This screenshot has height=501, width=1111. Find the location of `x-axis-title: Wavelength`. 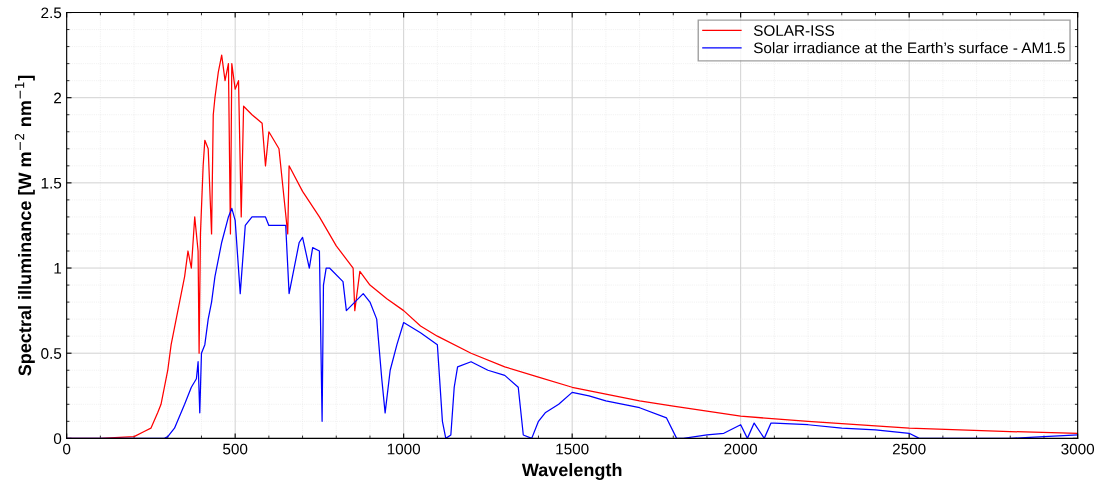

x-axis-title: Wavelength is located at coordinates (571, 471).